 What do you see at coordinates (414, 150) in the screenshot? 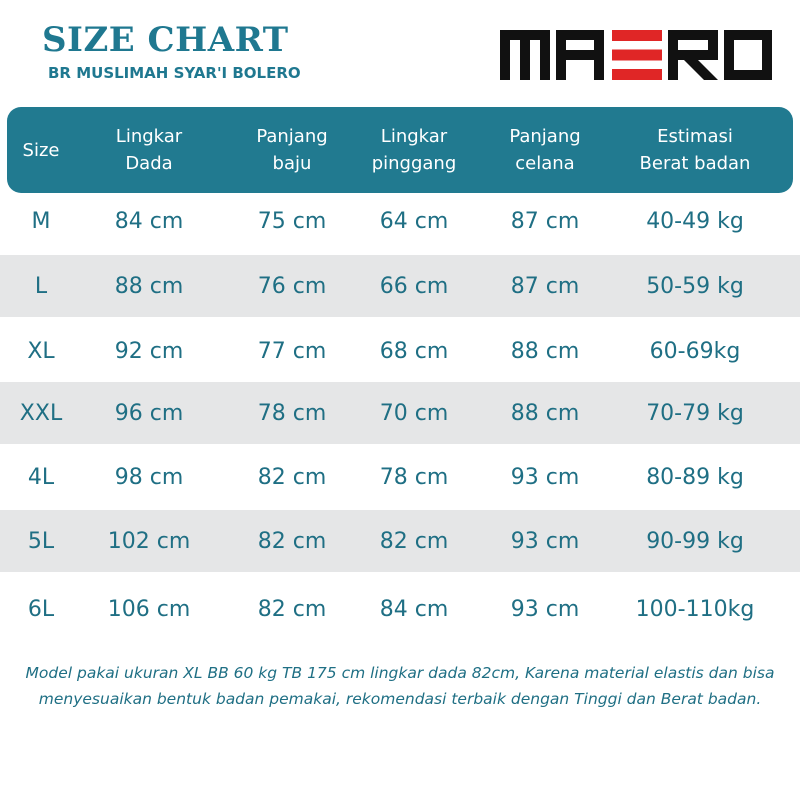
I see `header-lingkar-pinggang: Lingkar pinggang` at bounding box center [414, 150].